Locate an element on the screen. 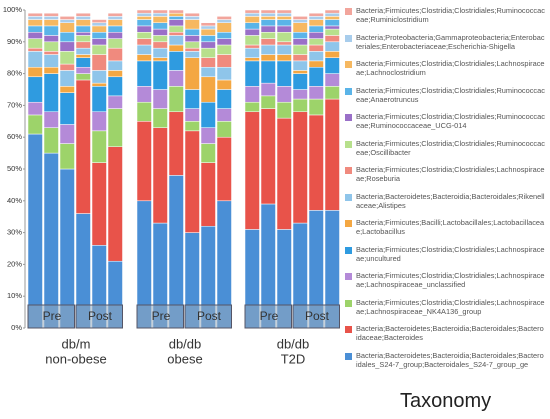 The image size is (550, 419). period-box is located at coordinates (51, 316).